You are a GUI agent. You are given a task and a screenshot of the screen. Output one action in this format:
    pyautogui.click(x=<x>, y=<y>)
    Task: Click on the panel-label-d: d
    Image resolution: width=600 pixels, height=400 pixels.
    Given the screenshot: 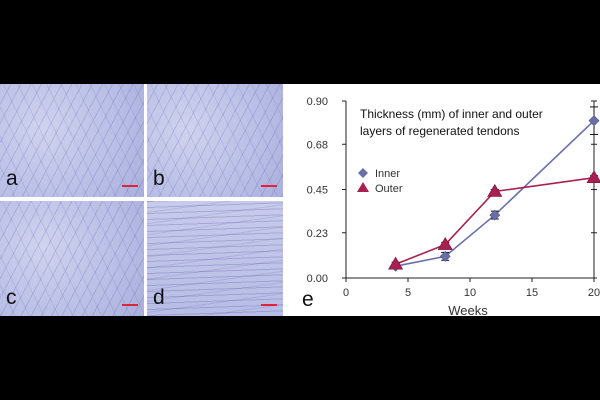 What is the action you would take?
    pyautogui.click(x=159, y=297)
    